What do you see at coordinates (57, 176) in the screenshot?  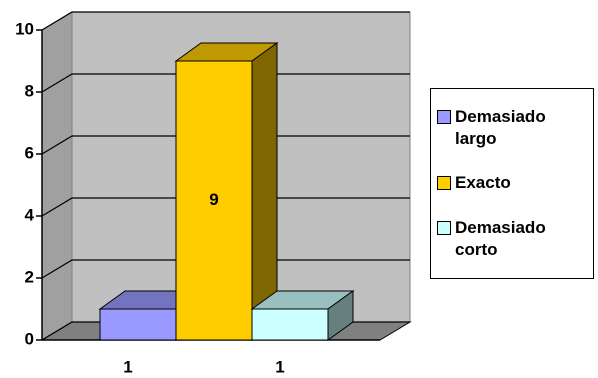 I see `side-wall` at bounding box center [57, 176].